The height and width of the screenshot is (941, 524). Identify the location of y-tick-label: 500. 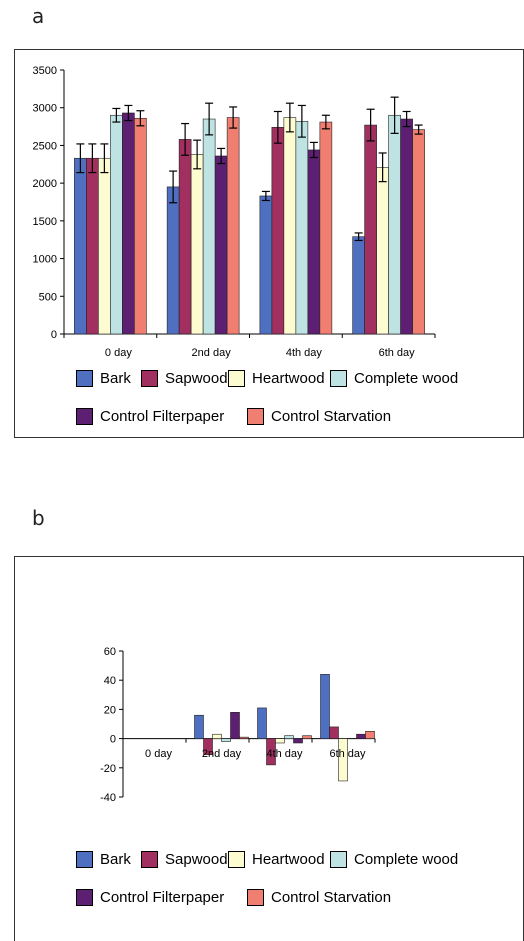
(48, 297).